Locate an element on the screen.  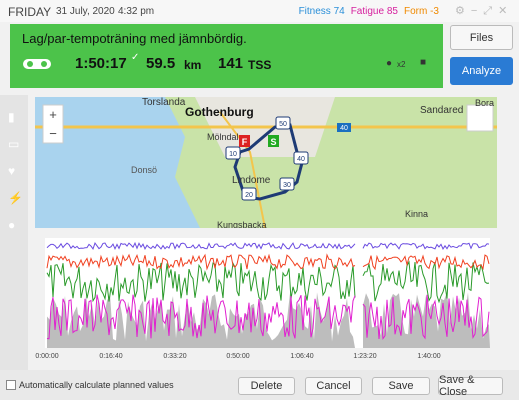
finish-flag is located at coordinates (244, 141).